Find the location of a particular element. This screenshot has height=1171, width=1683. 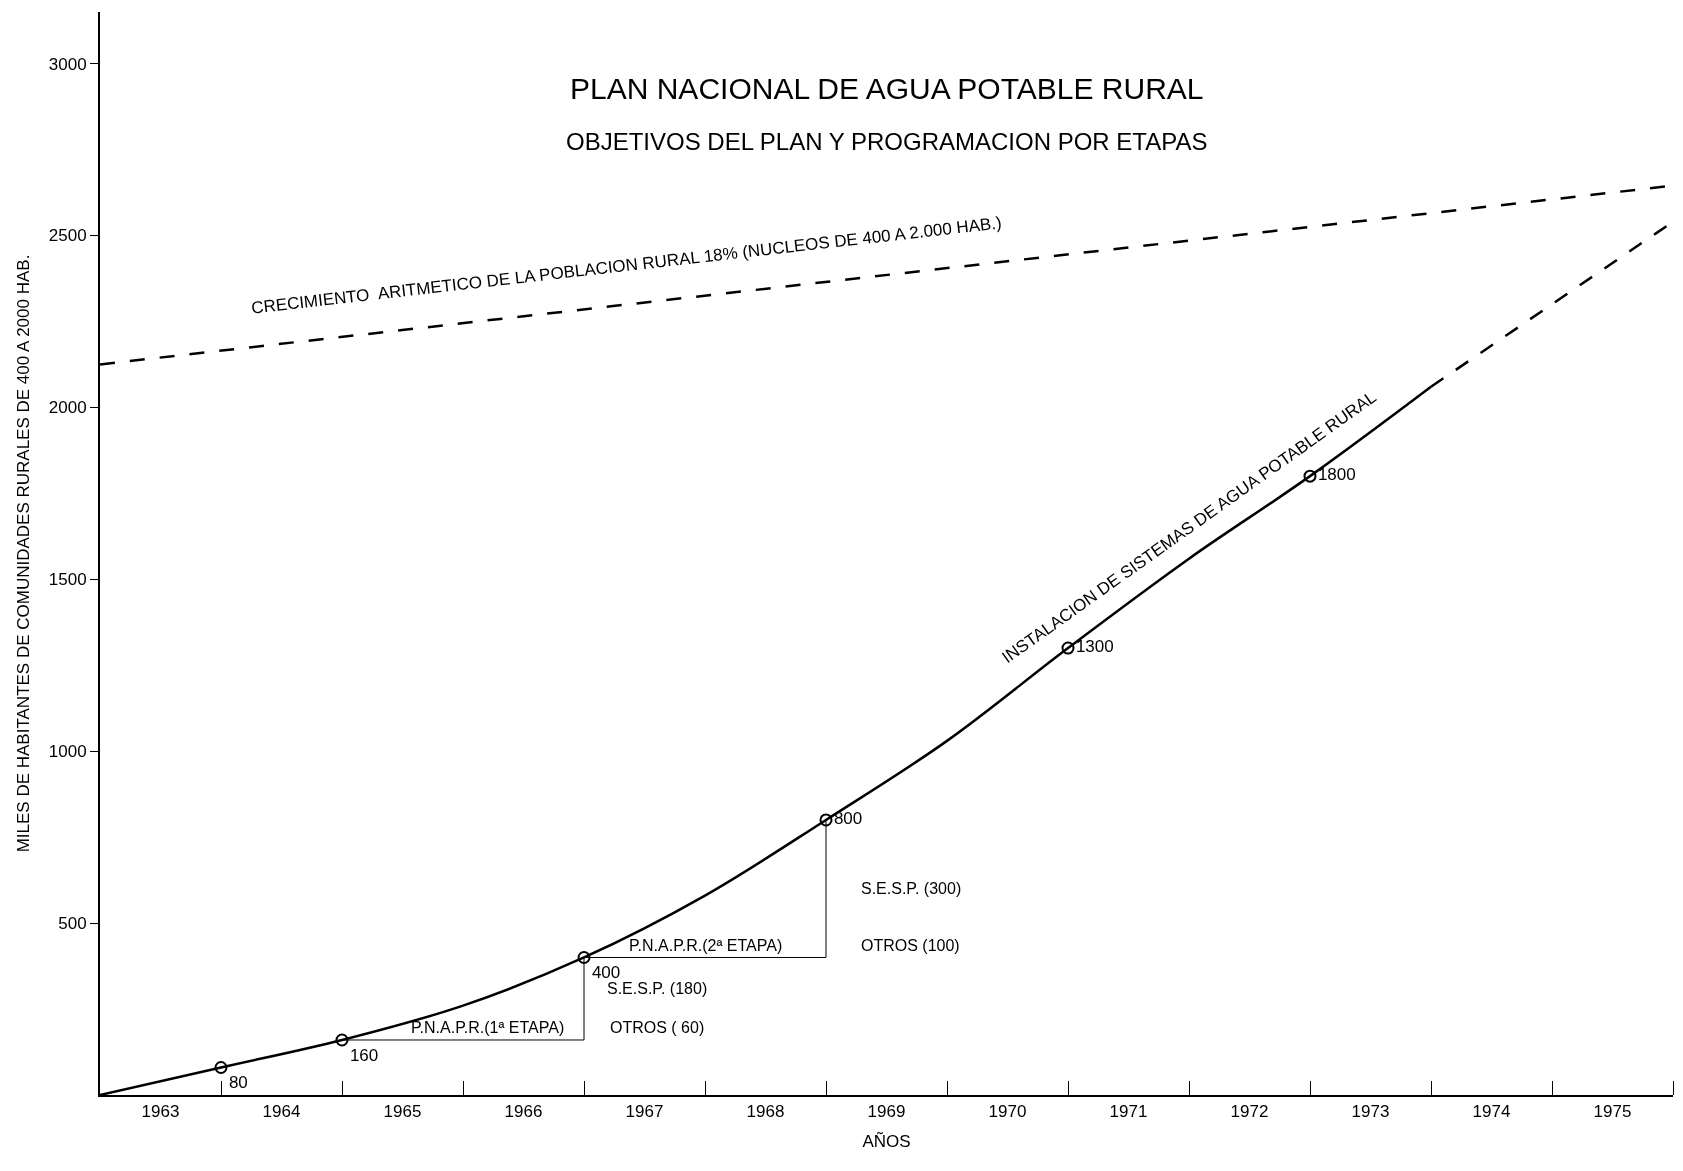

text: PLAN NACIONAL DE AGUA POTABLE RURAL is located at coordinates (887, 88).